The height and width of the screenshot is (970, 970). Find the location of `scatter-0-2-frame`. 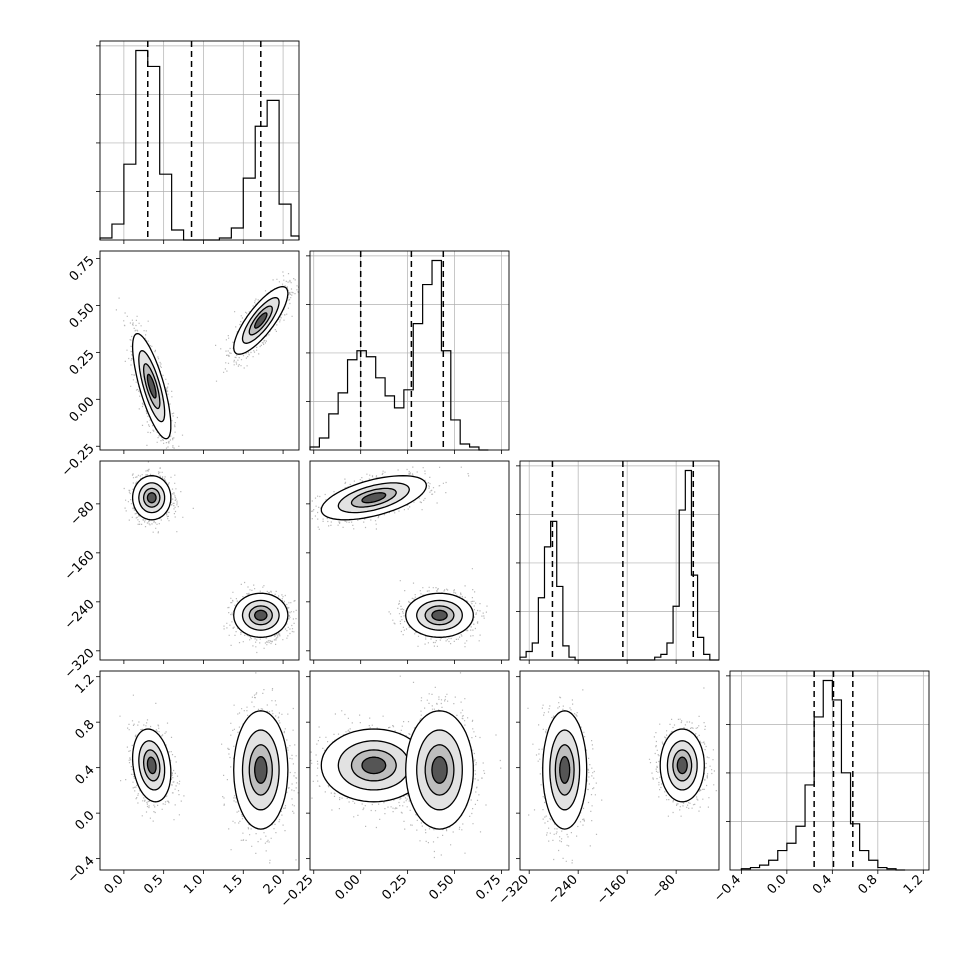

scatter-0-2-frame is located at coordinates (199, 560).